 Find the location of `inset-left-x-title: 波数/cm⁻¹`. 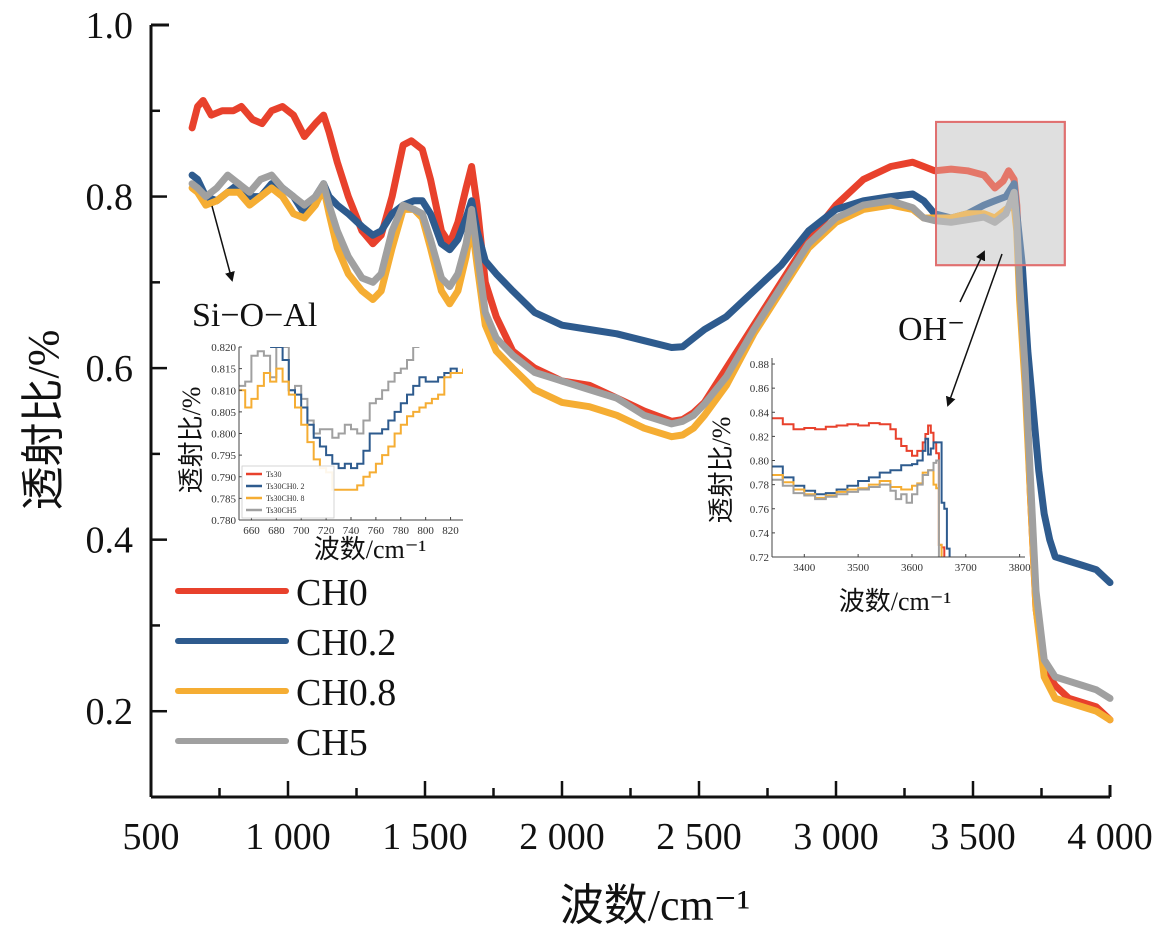

inset-left-x-title: 波数/cm⁻¹ is located at coordinates (370, 549).